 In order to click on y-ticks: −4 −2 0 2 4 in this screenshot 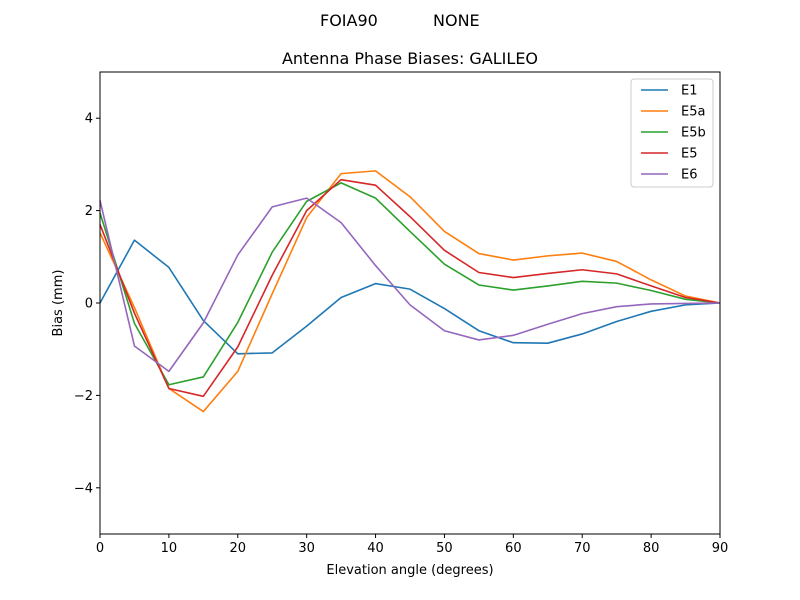, I will do `click(87, 304)`.